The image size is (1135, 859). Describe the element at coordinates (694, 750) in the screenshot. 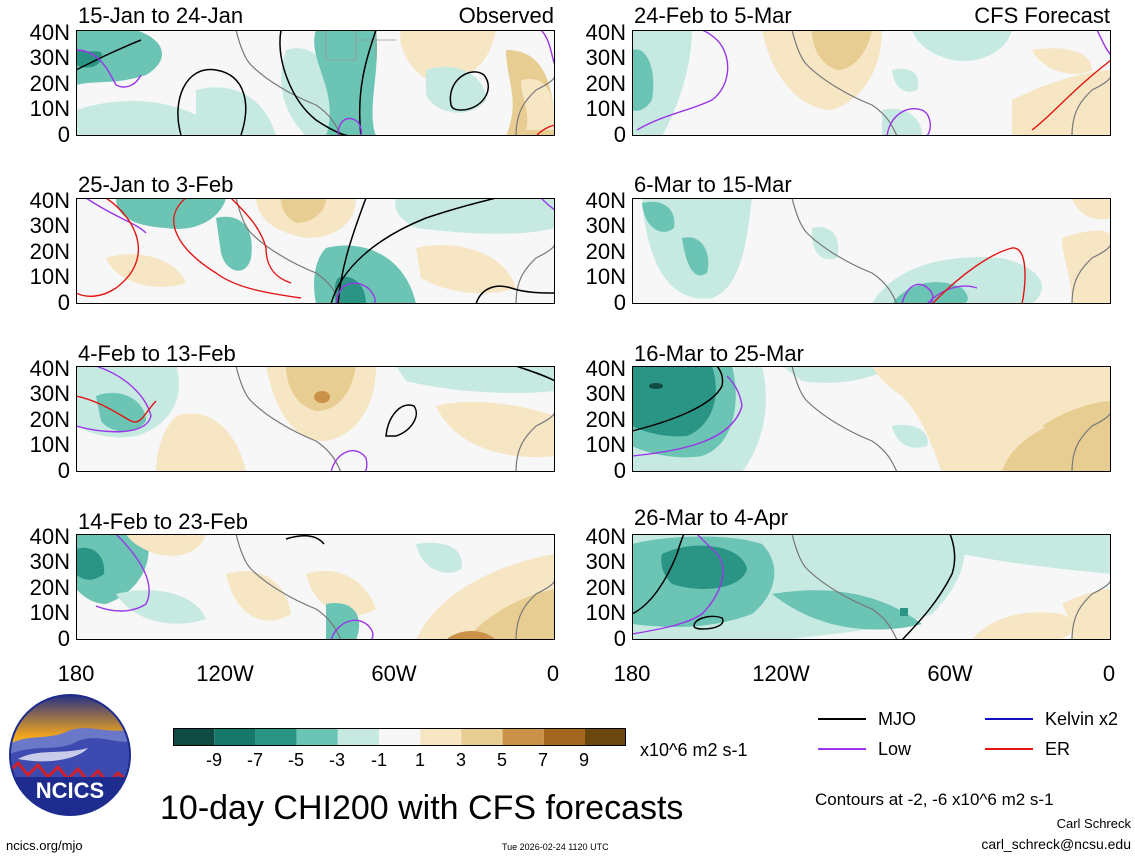

I see `colorbar-units: x10^6 m2 s-1` at that location.